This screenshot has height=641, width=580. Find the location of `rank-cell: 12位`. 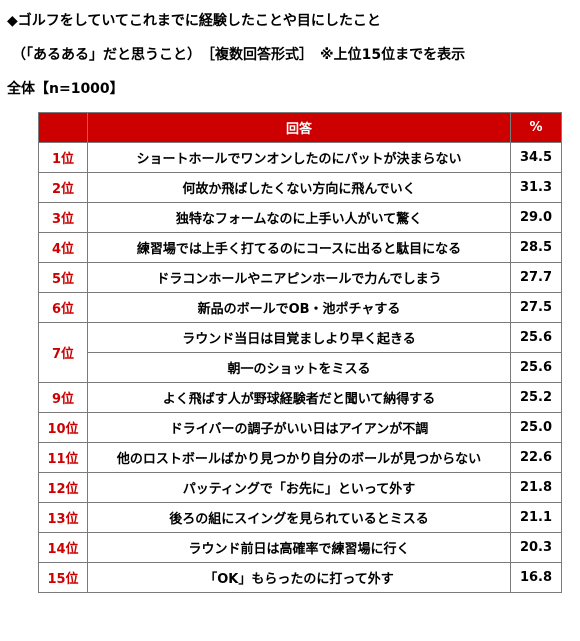

rank-cell: 12位 is located at coordinates (63, 487).